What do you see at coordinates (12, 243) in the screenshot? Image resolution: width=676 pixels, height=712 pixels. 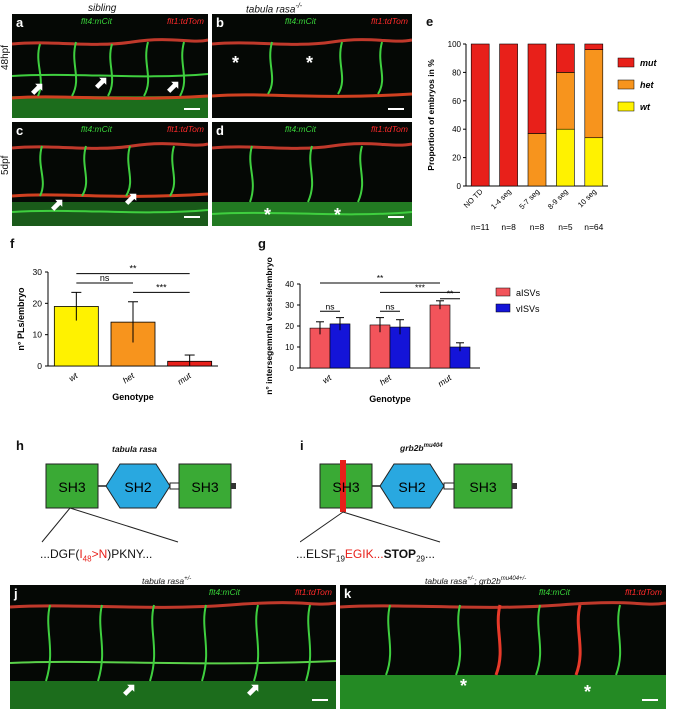 I see `panel-letter-f: f` at bounding box center [12, 243].